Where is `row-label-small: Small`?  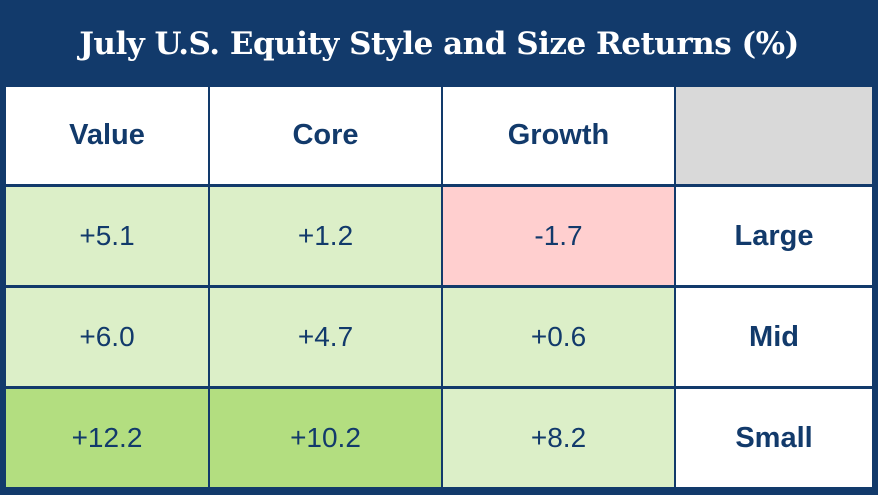 row-label-small: Small is located at coordinates (774, 438).